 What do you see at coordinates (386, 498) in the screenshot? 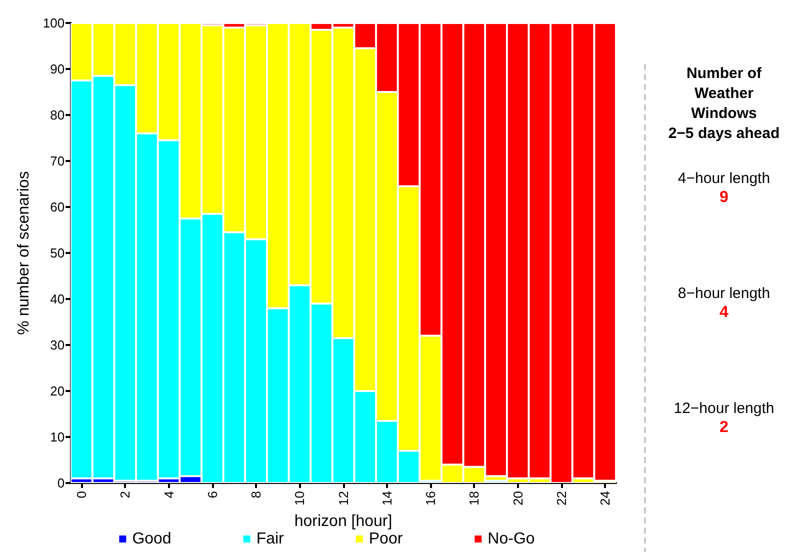
I see `x-tick-label: 14` at bounding box center [386, 498].